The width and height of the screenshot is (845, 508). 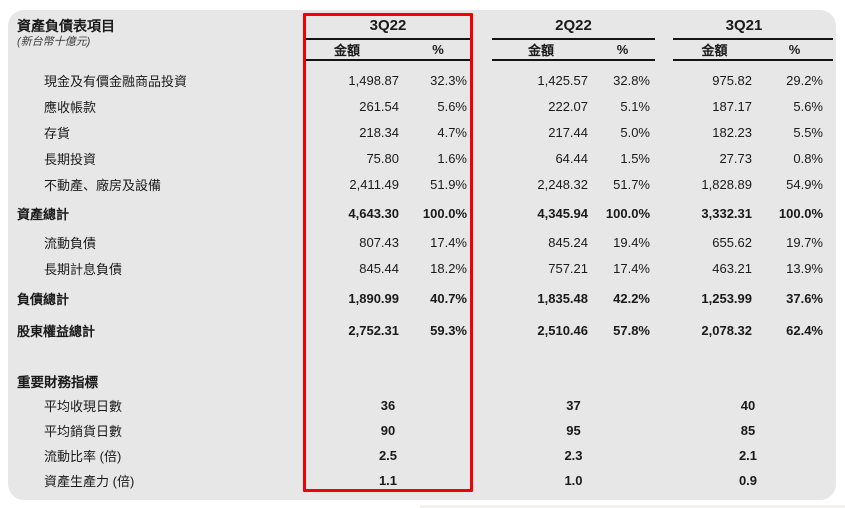 I want to click on cell-3q22-percent: 59.3%, so click(x=448, y=330).